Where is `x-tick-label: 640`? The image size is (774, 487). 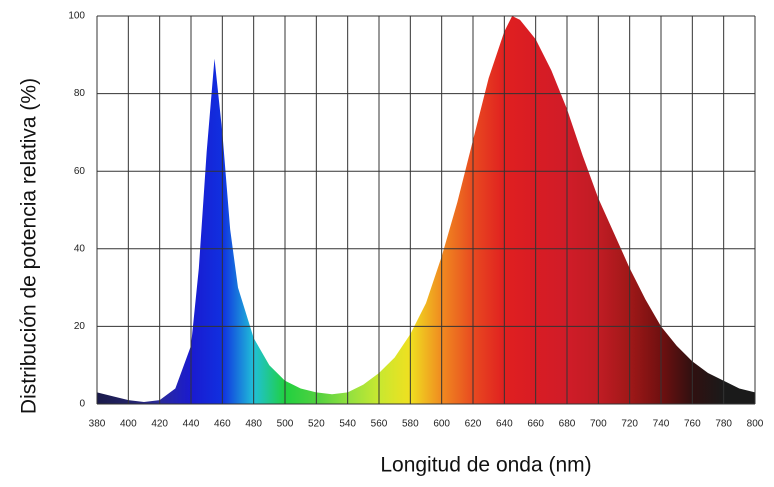 x-tick-label: 640 is located at coordinates (504, 424).